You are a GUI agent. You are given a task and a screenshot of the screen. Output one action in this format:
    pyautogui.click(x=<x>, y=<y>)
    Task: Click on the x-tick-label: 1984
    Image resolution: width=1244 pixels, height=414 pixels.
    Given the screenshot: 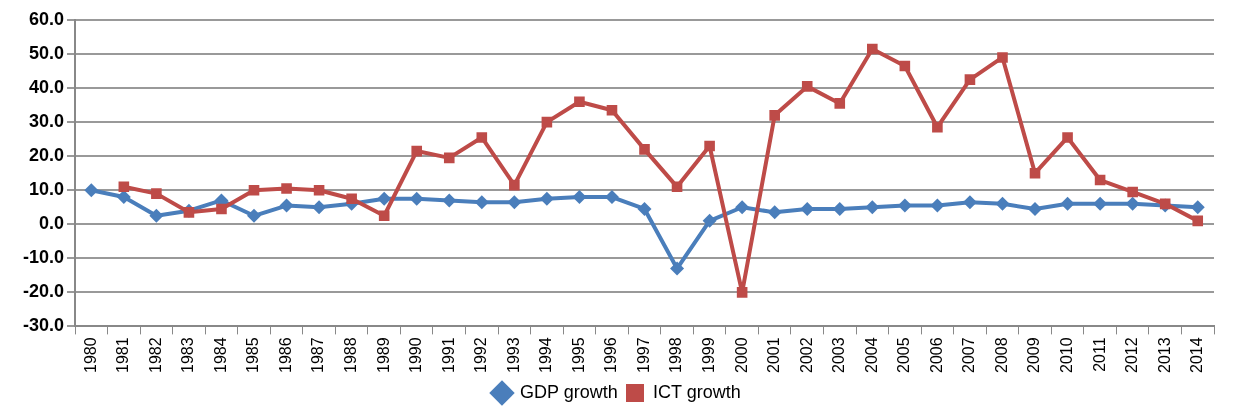 What is the action you would take?
    pyautogui.click(x=220, y=355)
    